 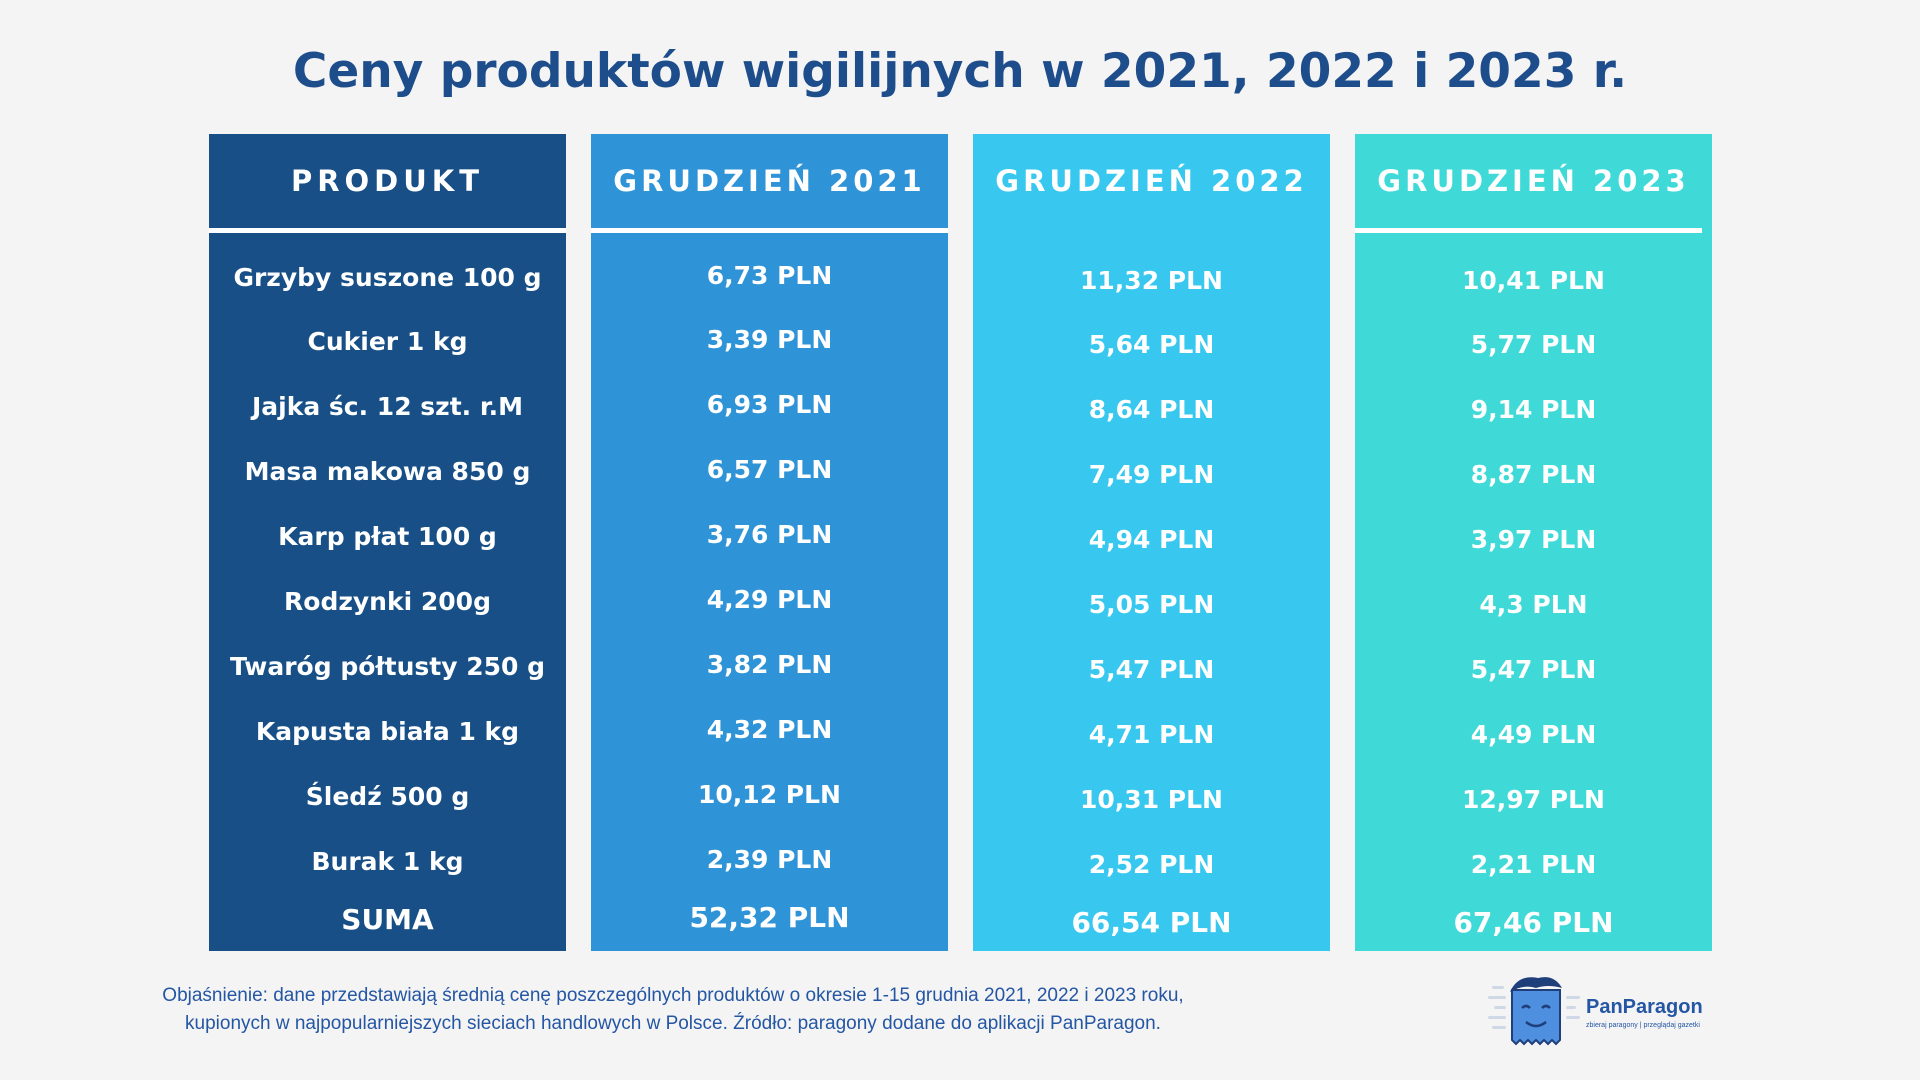 What do you see at coordinates (1644, 1007) in the screenshot?
I see `logo-name: PanParagon` at bounding box center [1644, 1007].